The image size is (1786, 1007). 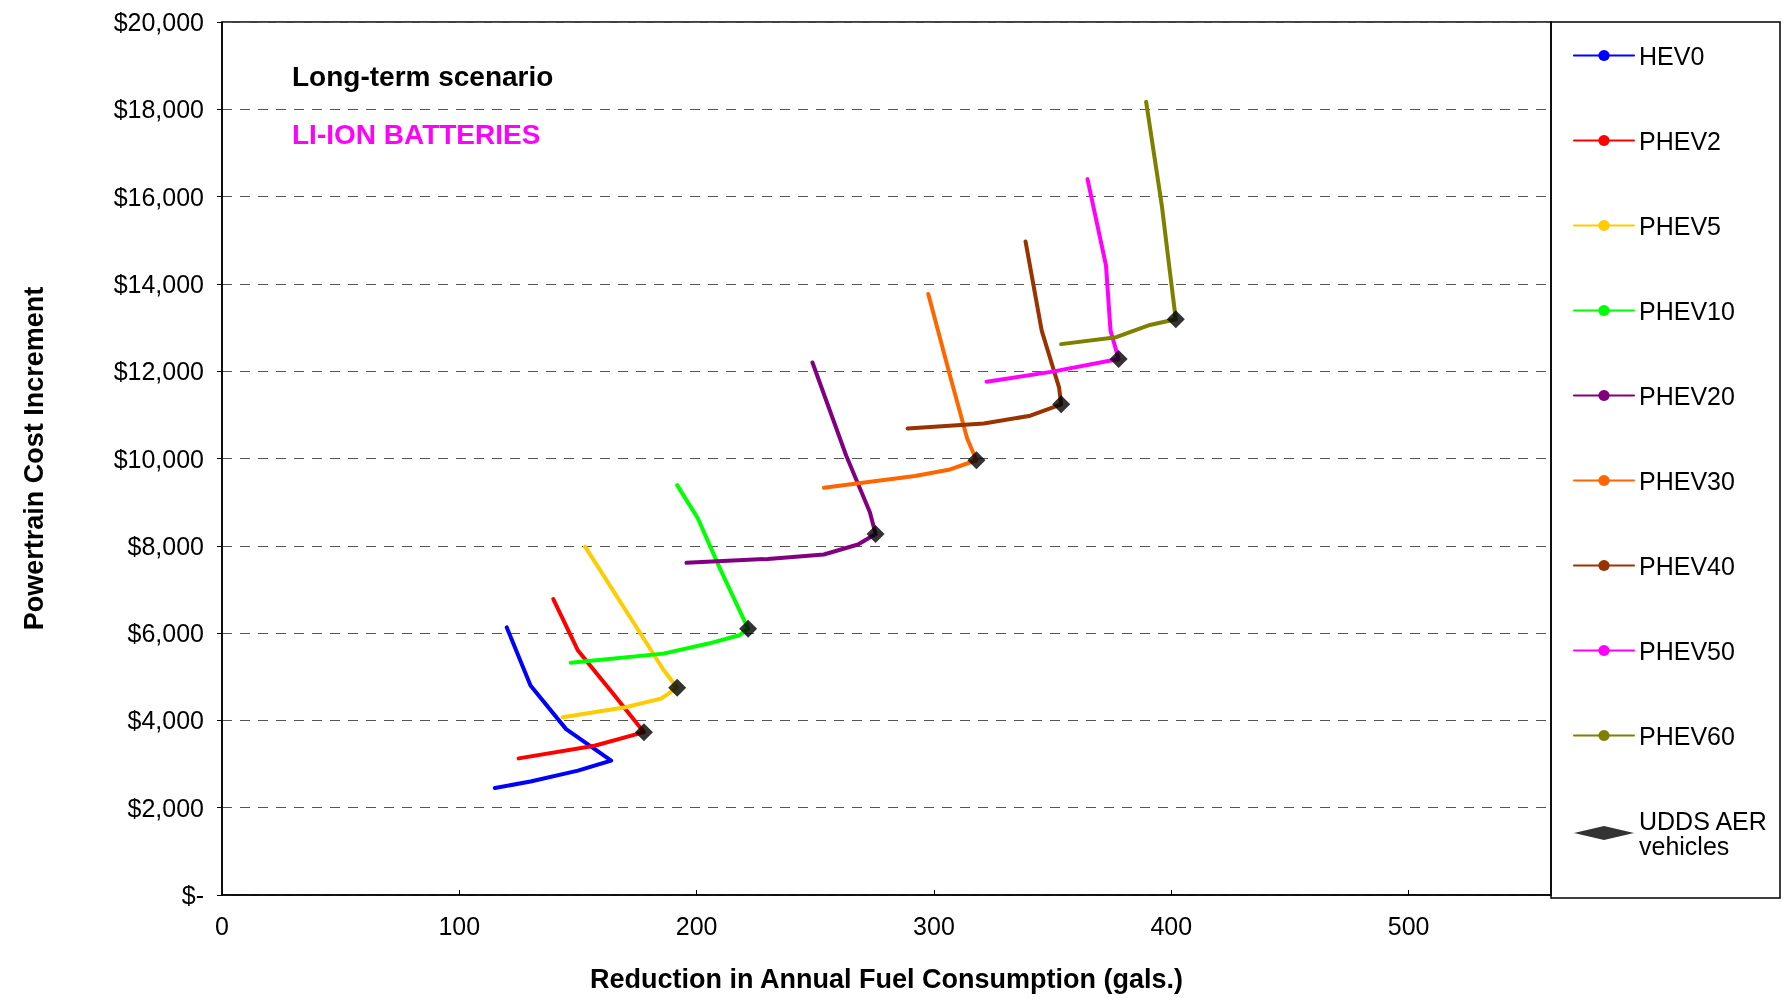 What do you see at coordinates (33, 458) in the screenshot?
I see `y-axis-title: Powertrain Cost Increment` at bounding box center [33, 458].